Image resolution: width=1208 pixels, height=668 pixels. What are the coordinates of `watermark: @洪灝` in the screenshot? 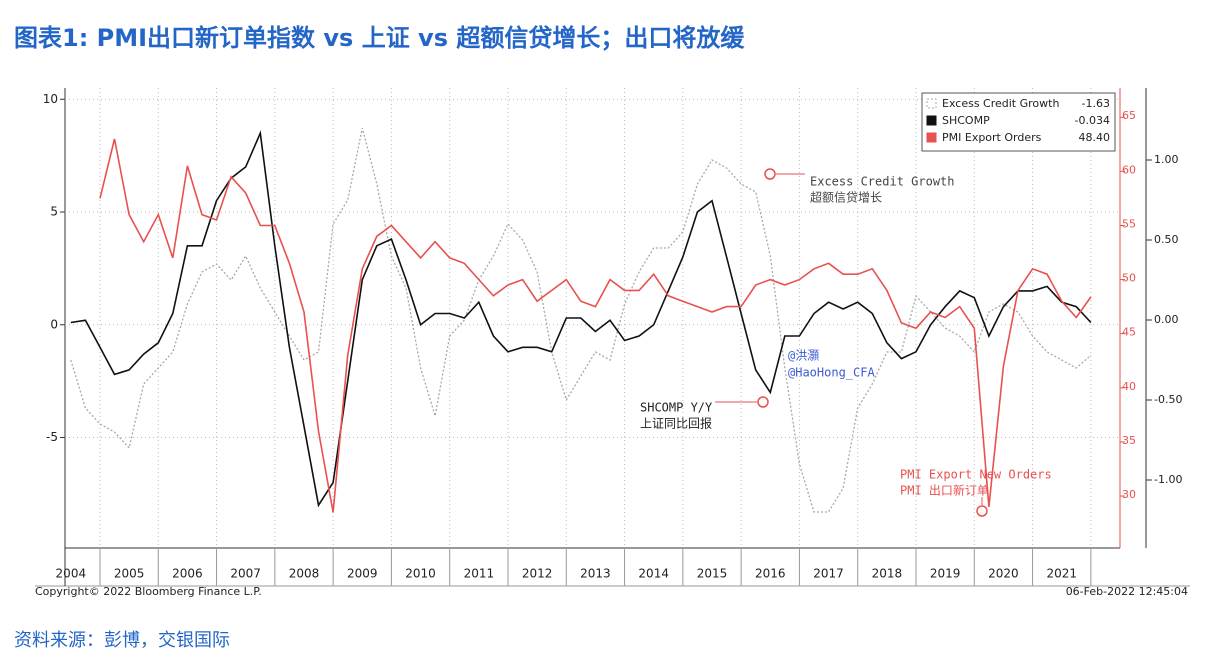 It's located at (803, 355).